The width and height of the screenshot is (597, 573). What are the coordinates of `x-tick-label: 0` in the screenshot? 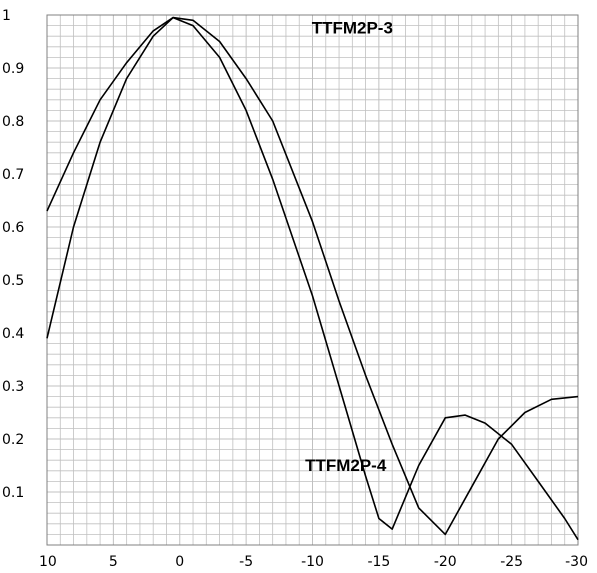 It's located at (179, 562).